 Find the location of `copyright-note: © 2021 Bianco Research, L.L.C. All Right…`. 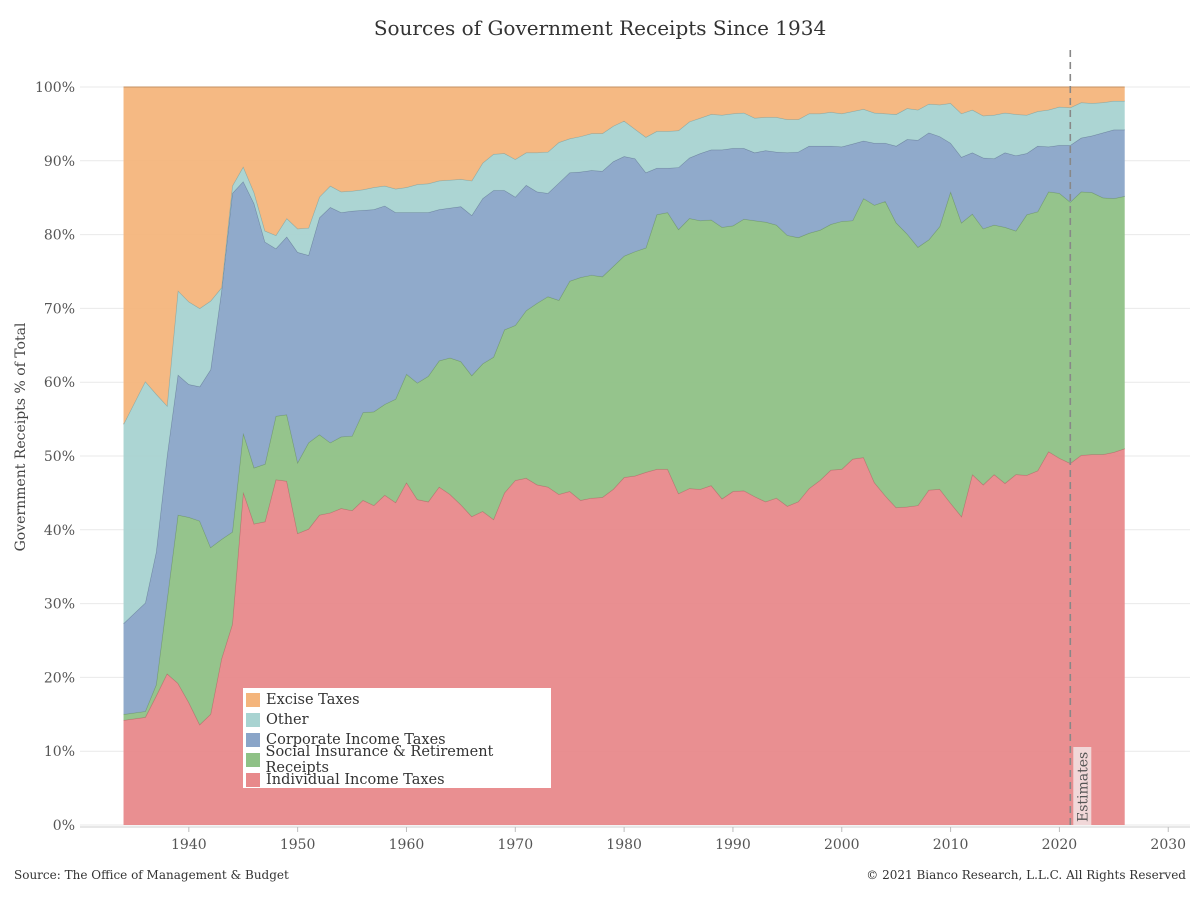

copyright-note: © 2021 Bianco Research, L.L.C. All Right… is located at coordinates (1026, 875).